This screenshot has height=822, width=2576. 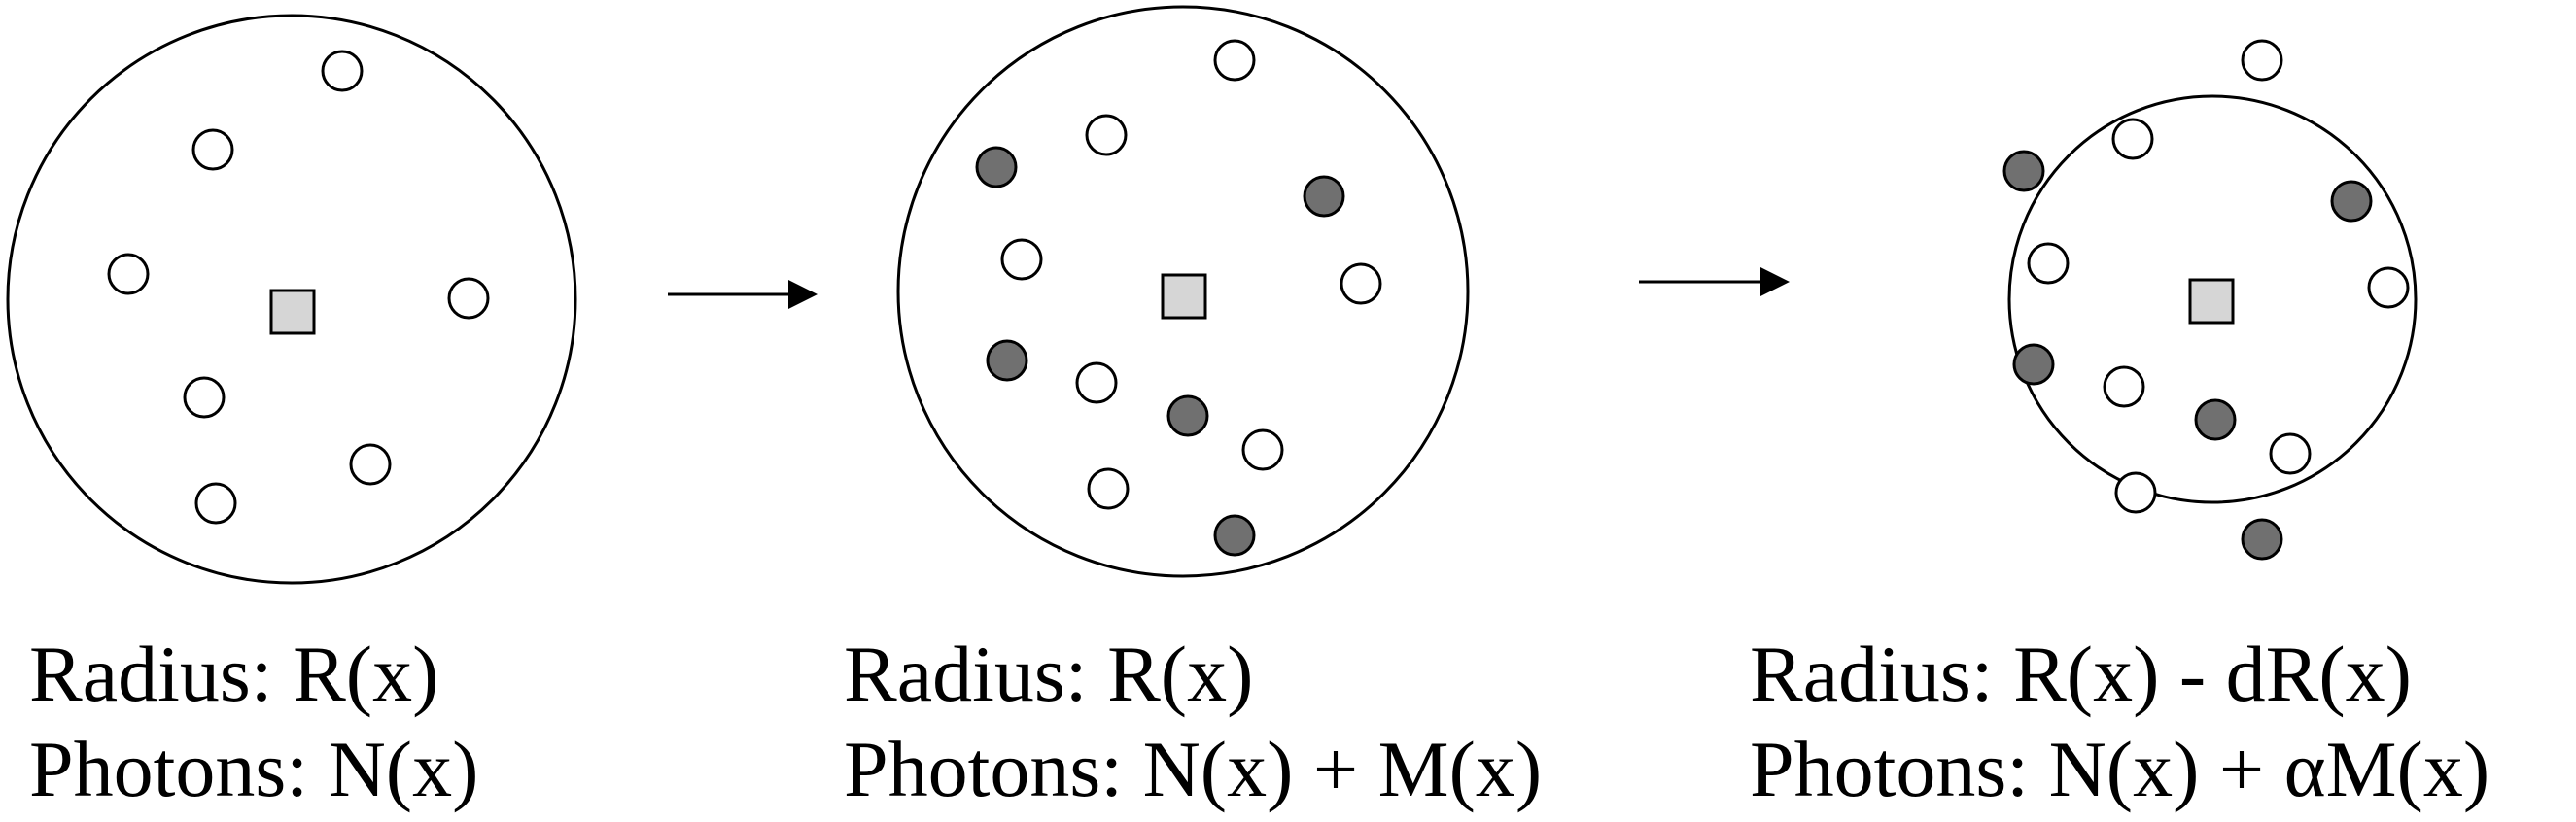 What do you see at coordinates (234, 674) in the screenshot?
I see `panel-1-radius-label: Radius: R(x)` at bounding box center [234, 674].